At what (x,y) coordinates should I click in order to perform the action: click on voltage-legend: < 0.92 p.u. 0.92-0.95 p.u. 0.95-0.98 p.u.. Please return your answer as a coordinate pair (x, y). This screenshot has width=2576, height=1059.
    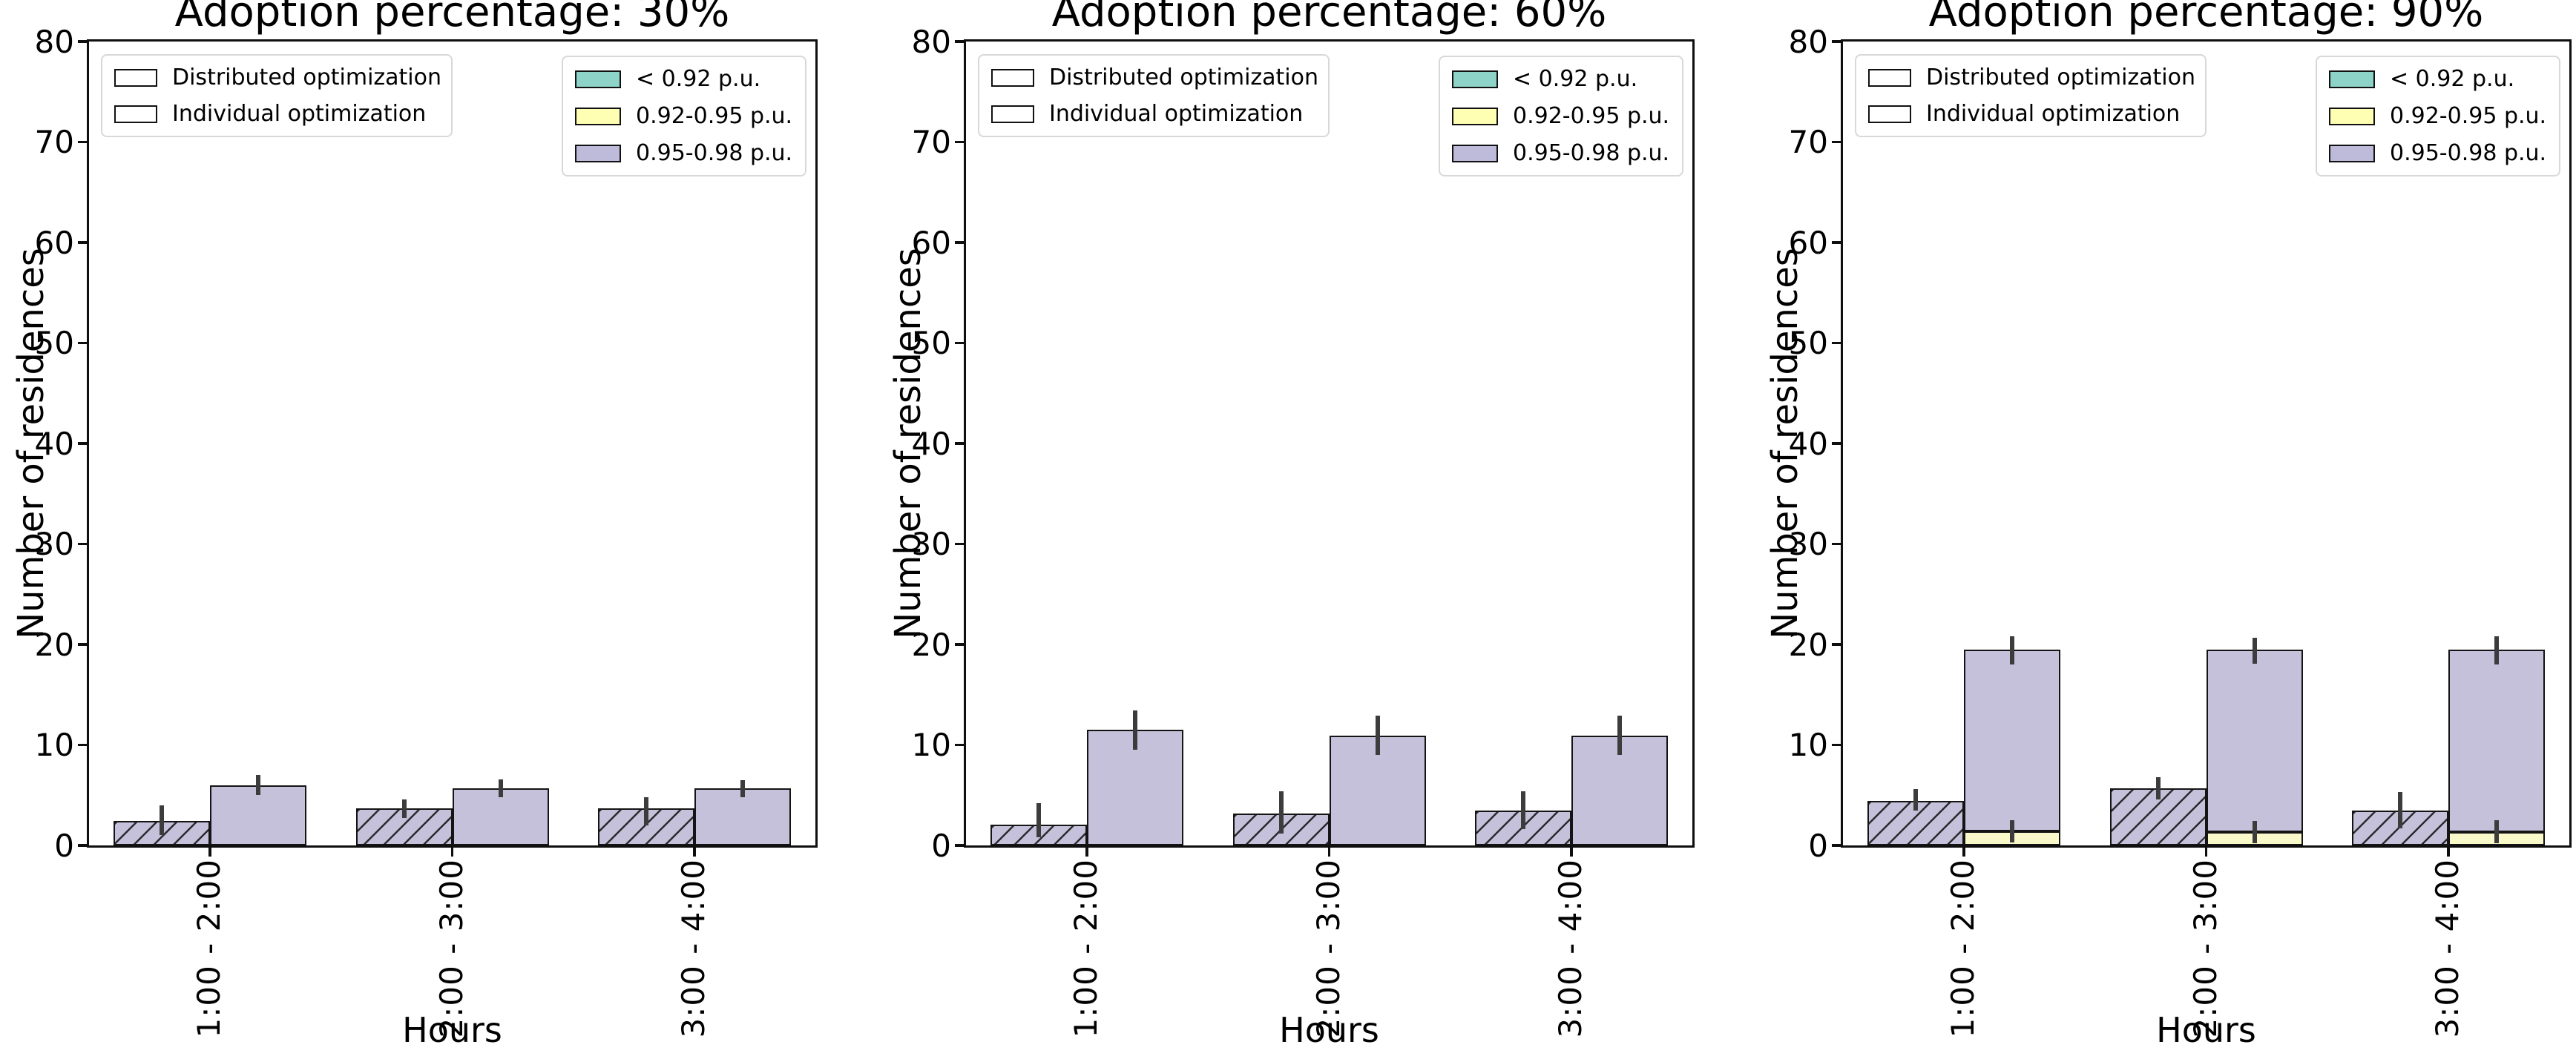
    Looking at the image, I should click on (684, 116).